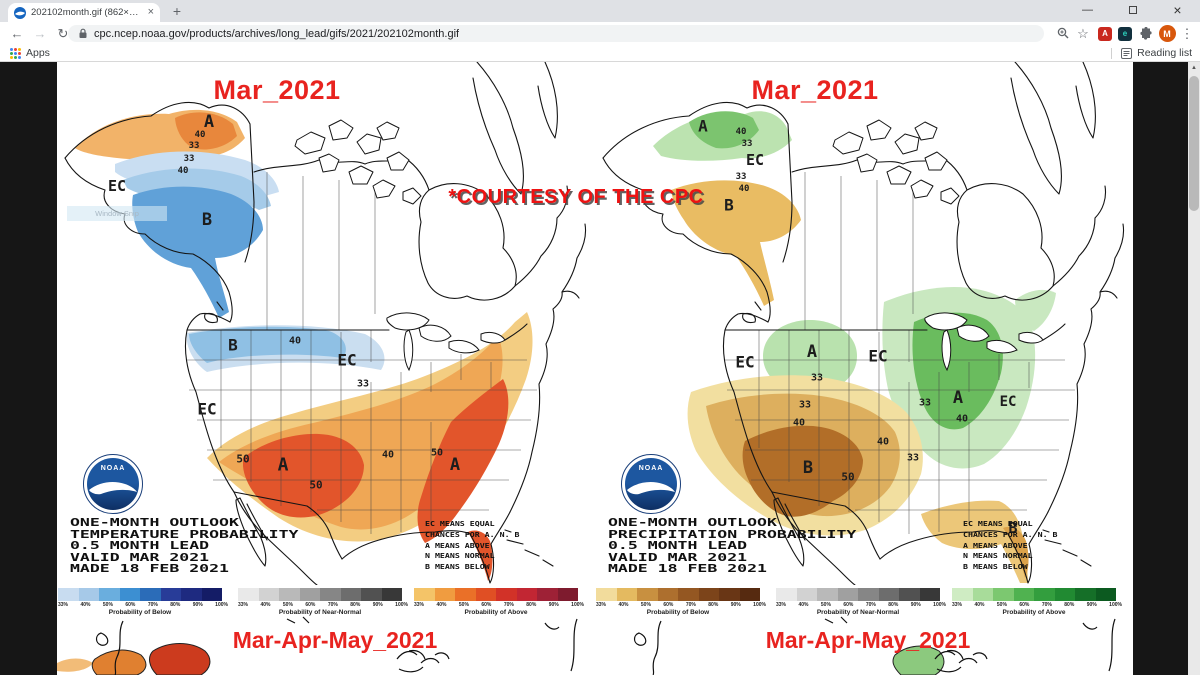  What do you see at coordinates (17, 33) in the screenshot?
I see `back-button: ←` at bounding box center [17, 33].